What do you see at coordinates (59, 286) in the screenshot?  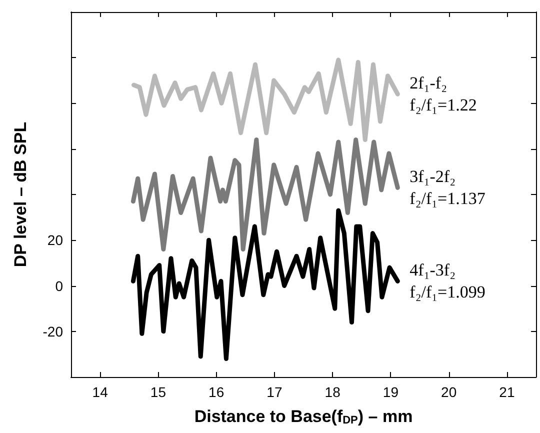 I see `y-tick-label: 0` at bounding box center [59, 286].